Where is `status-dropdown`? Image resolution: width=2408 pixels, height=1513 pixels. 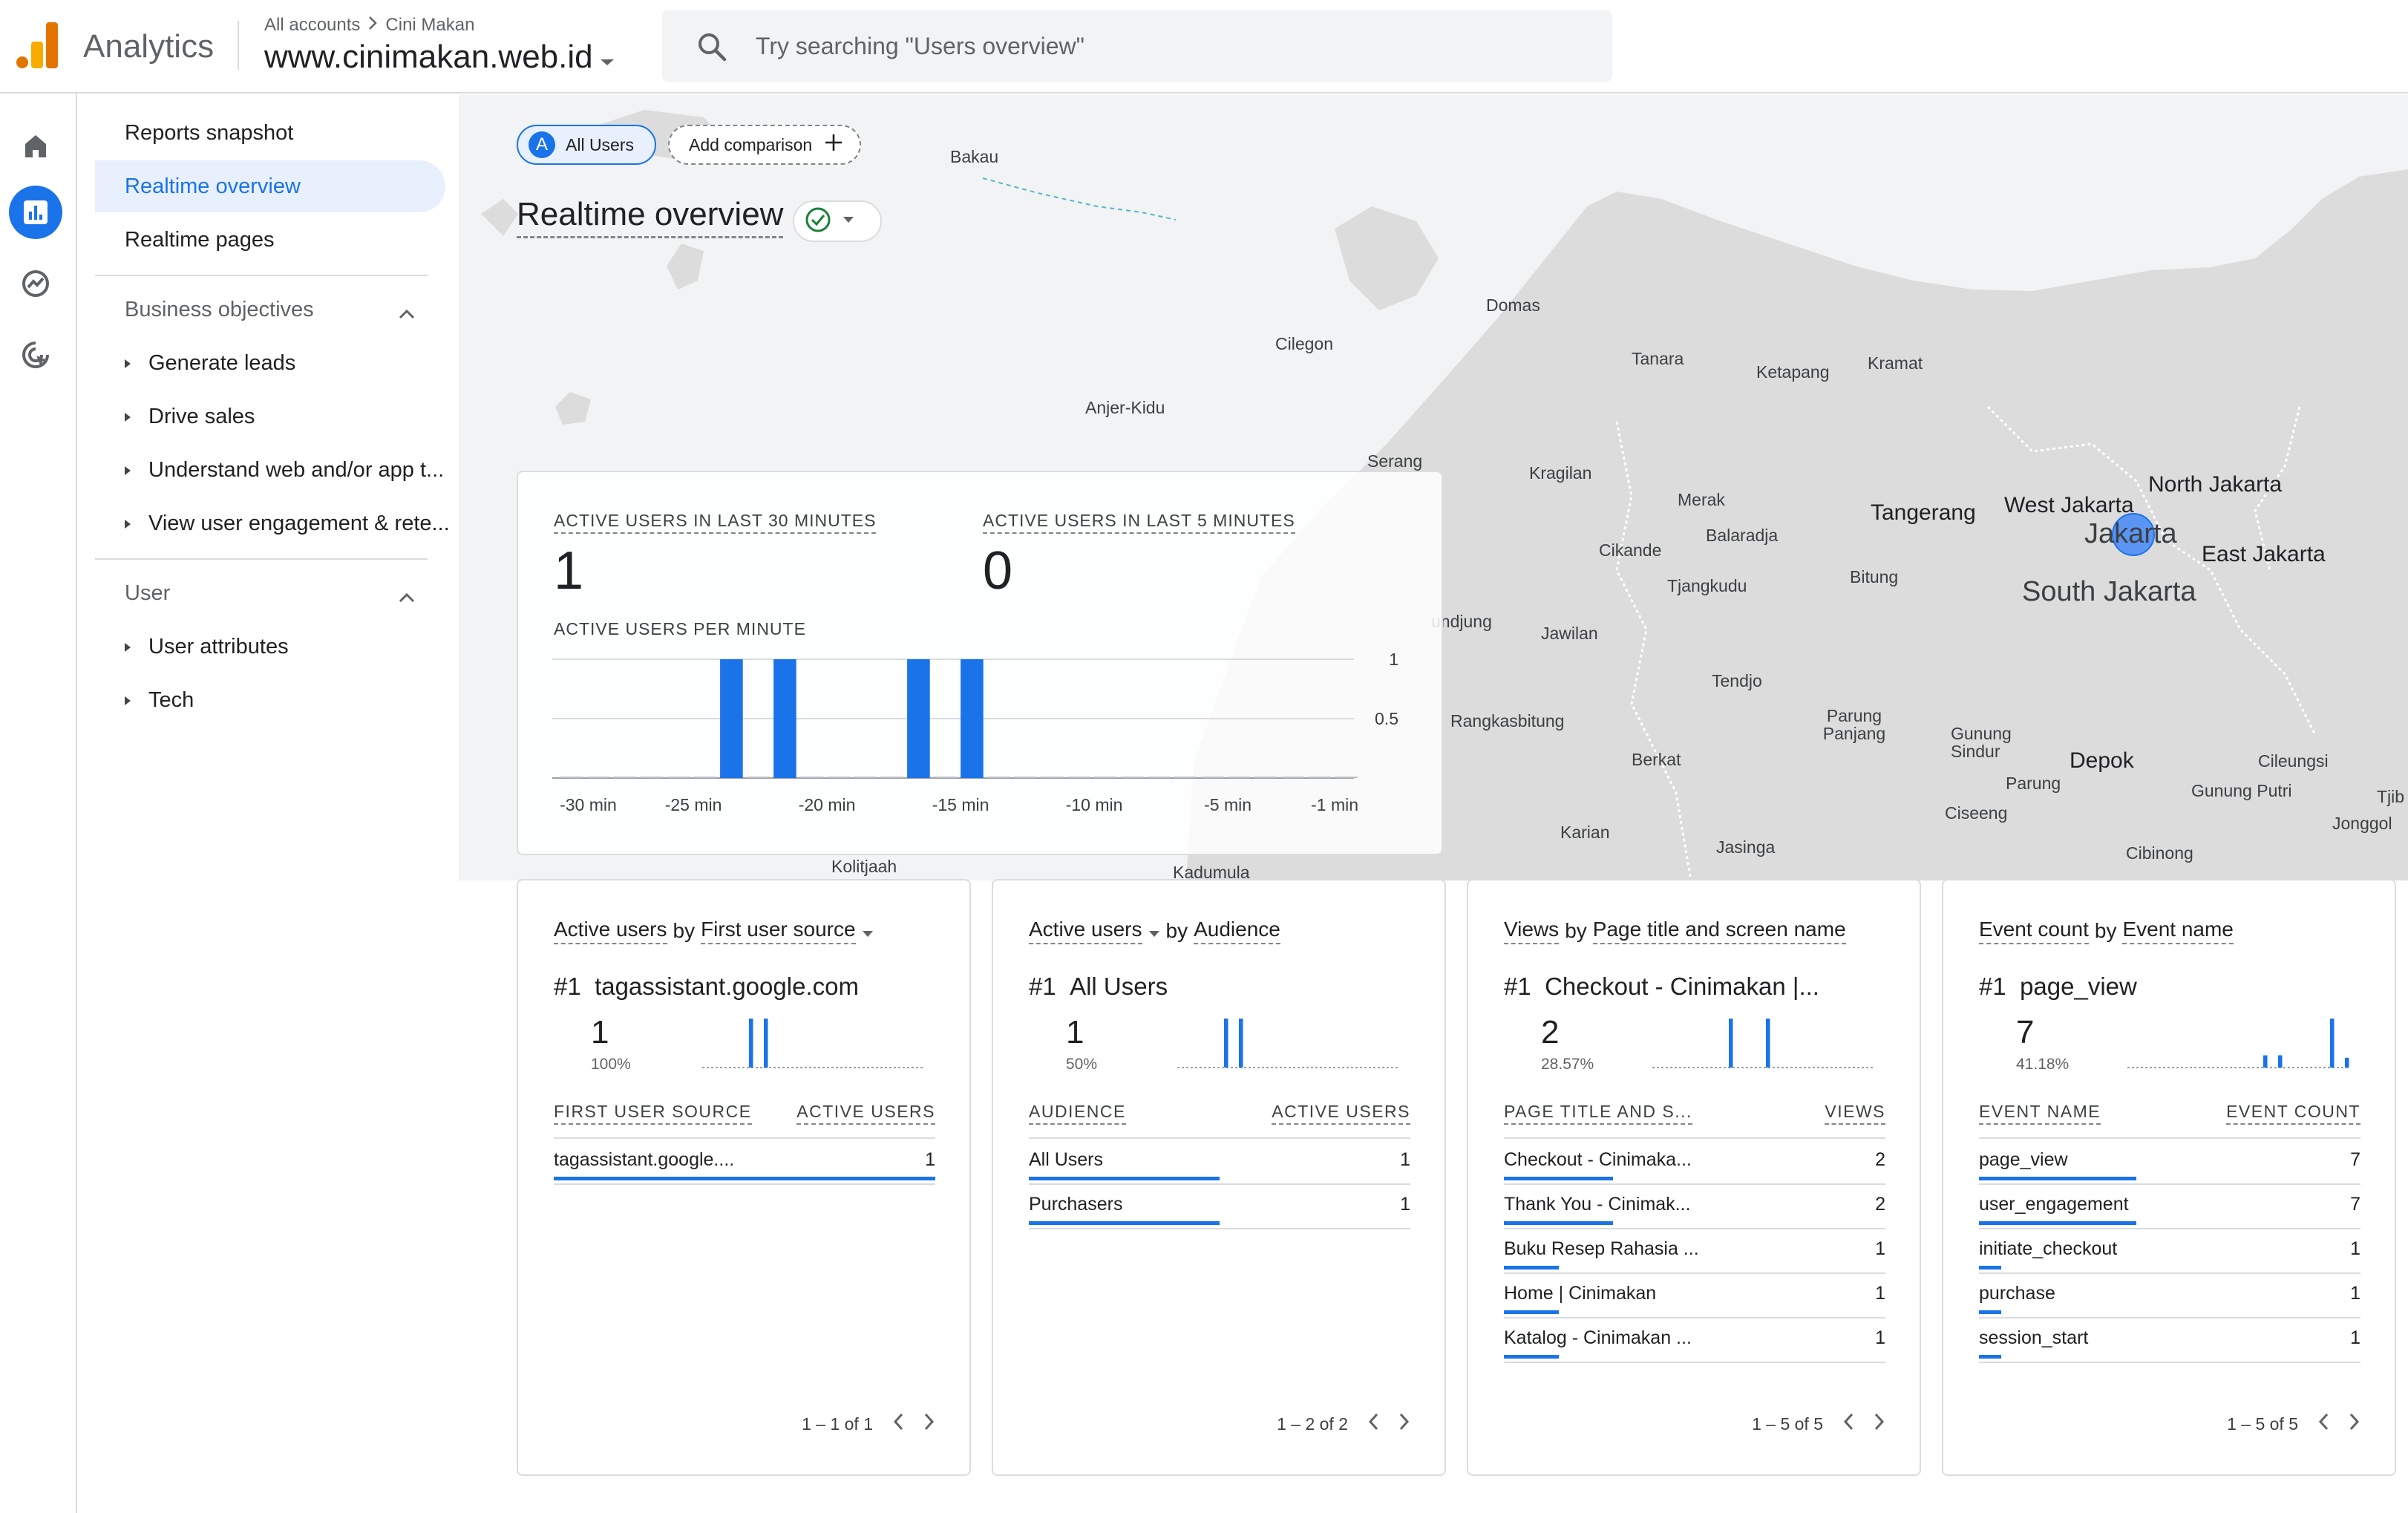 status-dropdown is located at coordinates (837, 221).